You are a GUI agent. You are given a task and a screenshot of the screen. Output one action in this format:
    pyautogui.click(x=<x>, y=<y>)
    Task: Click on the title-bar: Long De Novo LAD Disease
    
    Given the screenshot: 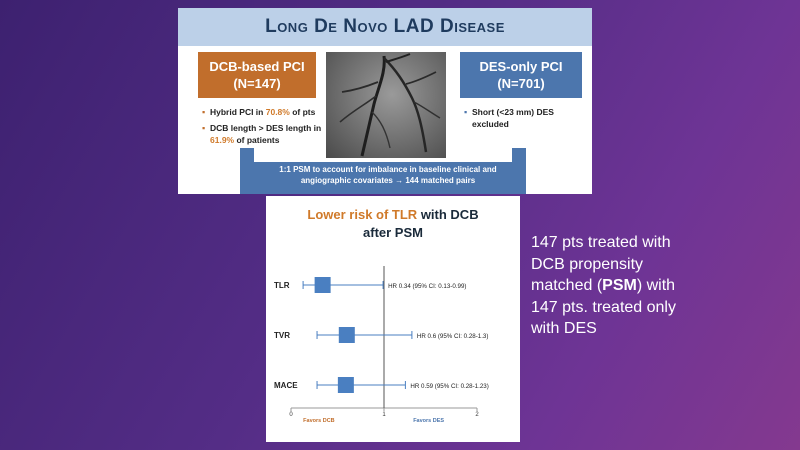 What is the action you would take?
    pyautogui.click(x=385, y=27)
    